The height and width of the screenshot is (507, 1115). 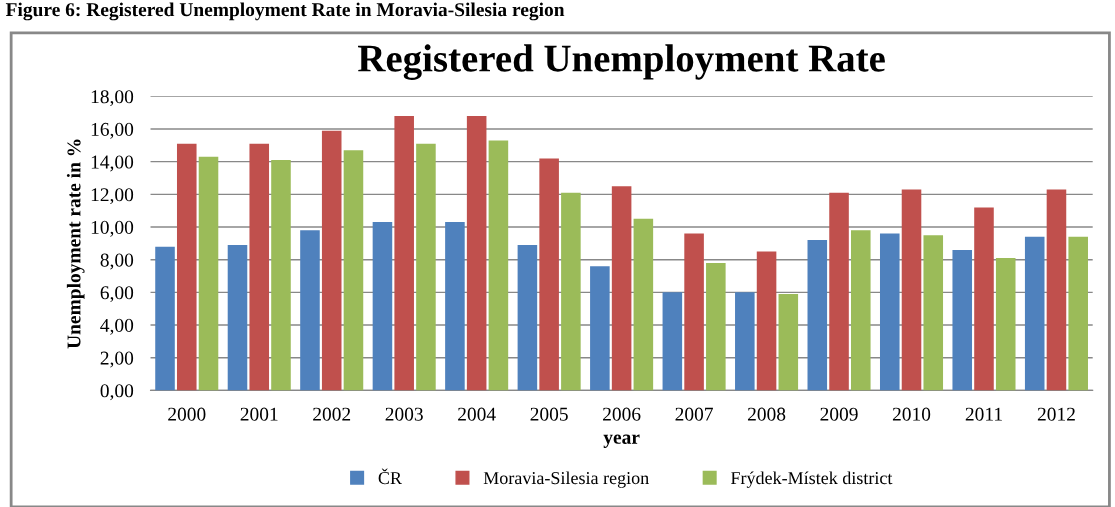 I want to click on y-tick-label: 12,00, so click(x=112, y=196).